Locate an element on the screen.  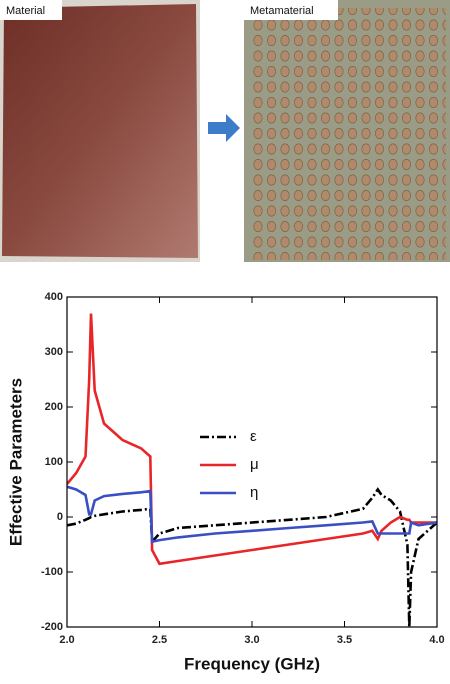
series-line is located at coordinates (252, 514).